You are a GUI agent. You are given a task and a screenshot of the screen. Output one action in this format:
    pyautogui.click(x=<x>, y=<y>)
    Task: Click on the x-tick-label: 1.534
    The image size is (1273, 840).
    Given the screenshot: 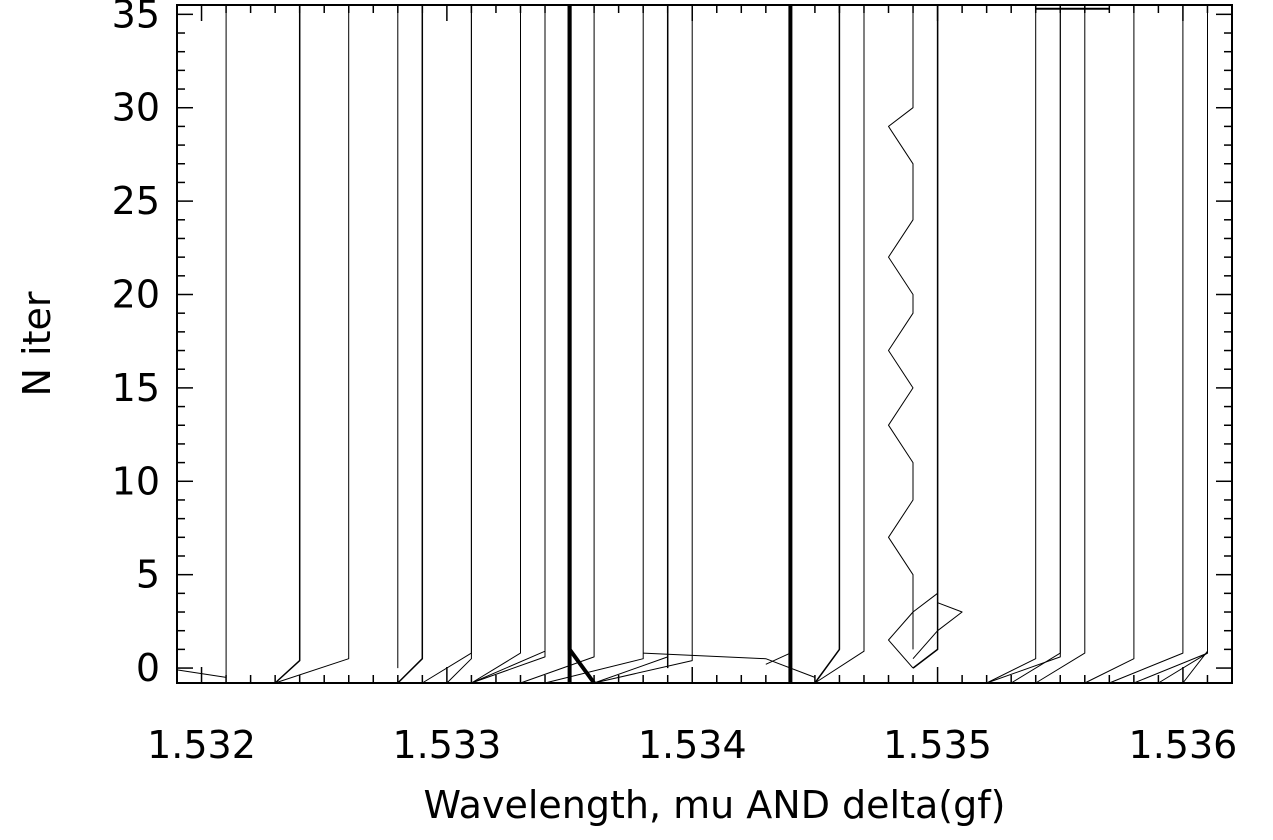 What is the action you would take?
    pyautogui.click(x=692, y=745)
    